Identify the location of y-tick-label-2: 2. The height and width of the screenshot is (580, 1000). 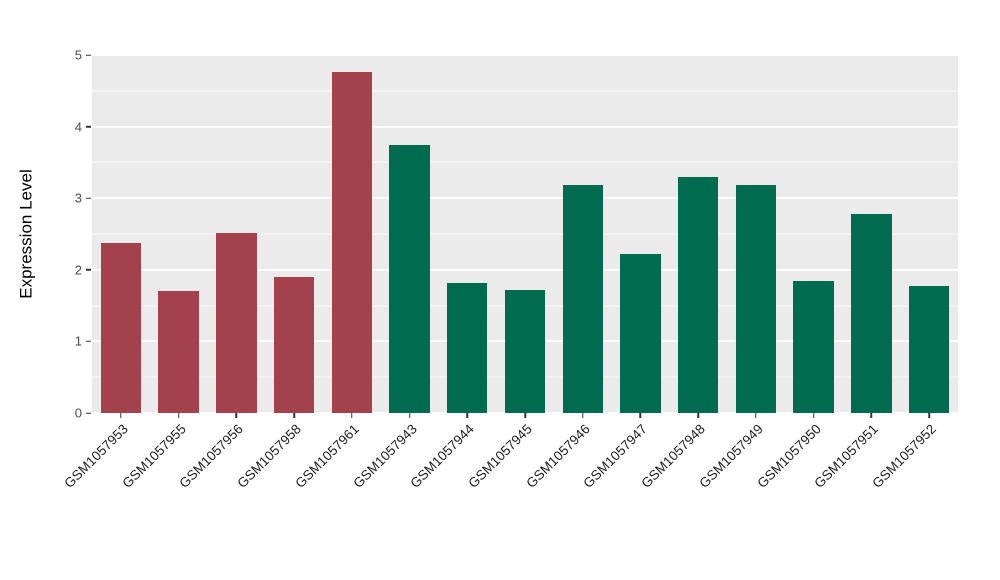
(78, 270).